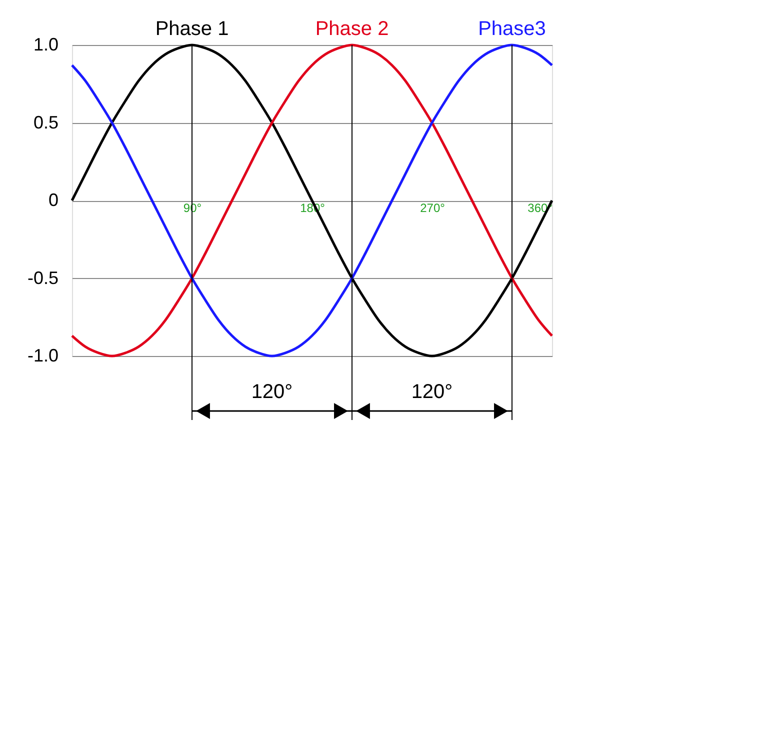  What do you see at coordinates (45, 122) in the screenshot?
I see `y-tick-label: 0.5` at bounding box center [45, 122].